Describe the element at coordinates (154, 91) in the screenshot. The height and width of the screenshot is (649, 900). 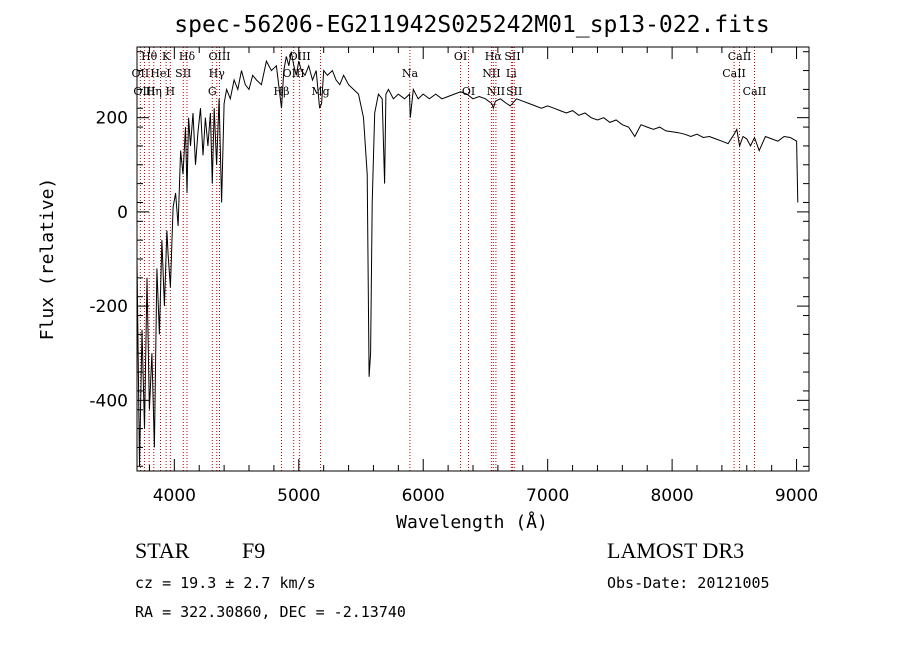
I see `line-label: Hη` at that location.